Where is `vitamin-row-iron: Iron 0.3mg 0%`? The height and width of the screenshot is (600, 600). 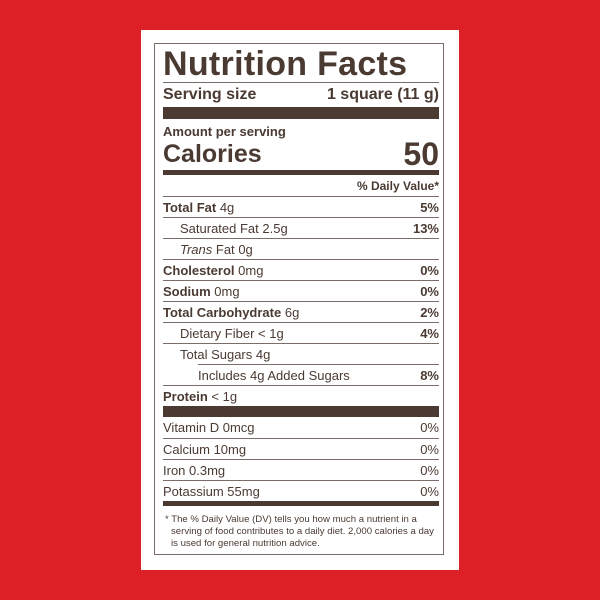 vitamin-row-iron: Iron 0.3mg 0% is located at coordinates (301, 469).